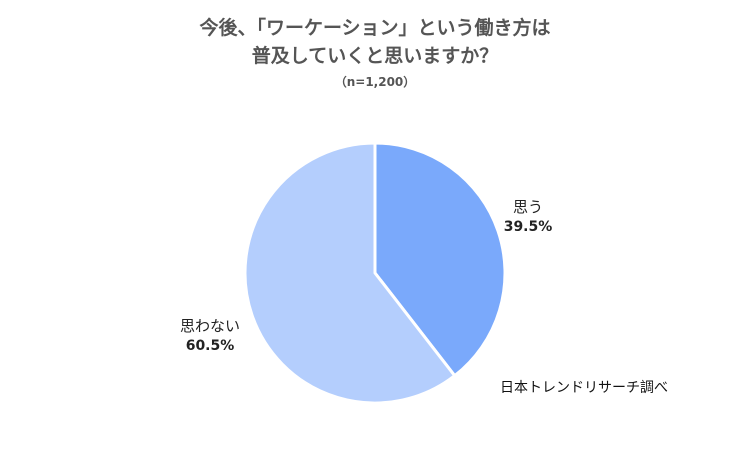 This screenshot has height=450, width=750. What do you see at coordinates (527, 207) in the screenshot?
I see `slice-name-omou: 思う` at bounding box center [527, 207].